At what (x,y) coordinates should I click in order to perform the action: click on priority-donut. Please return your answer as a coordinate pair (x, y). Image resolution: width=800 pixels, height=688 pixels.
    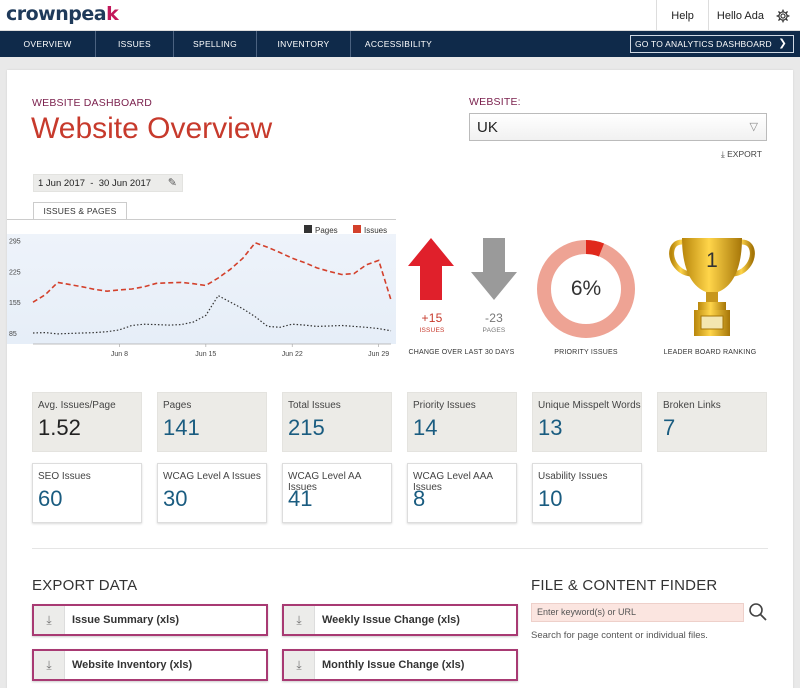
    Looking at the image, I should click on (586, 289).